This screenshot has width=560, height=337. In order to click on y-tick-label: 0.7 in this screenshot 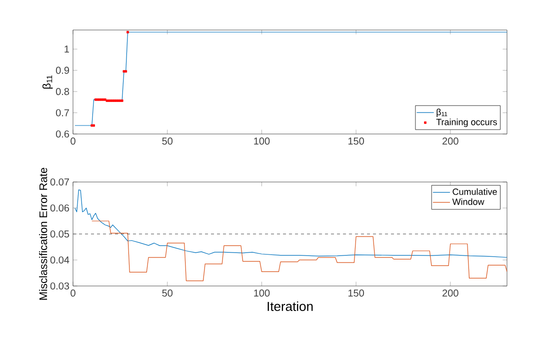, I will do `click(62, 112)`.